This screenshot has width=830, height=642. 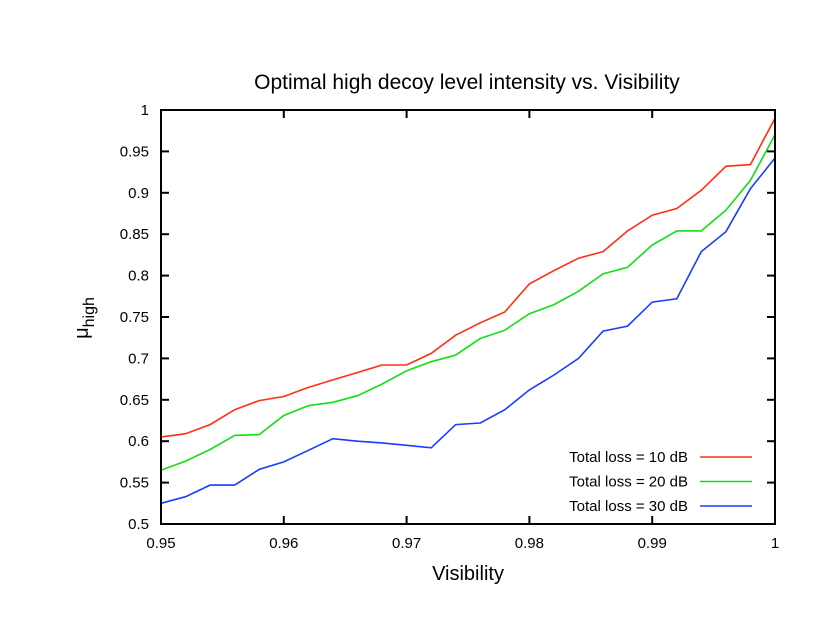 I want to click on x-tick-label: 0.95, so click(x=160, y=543).